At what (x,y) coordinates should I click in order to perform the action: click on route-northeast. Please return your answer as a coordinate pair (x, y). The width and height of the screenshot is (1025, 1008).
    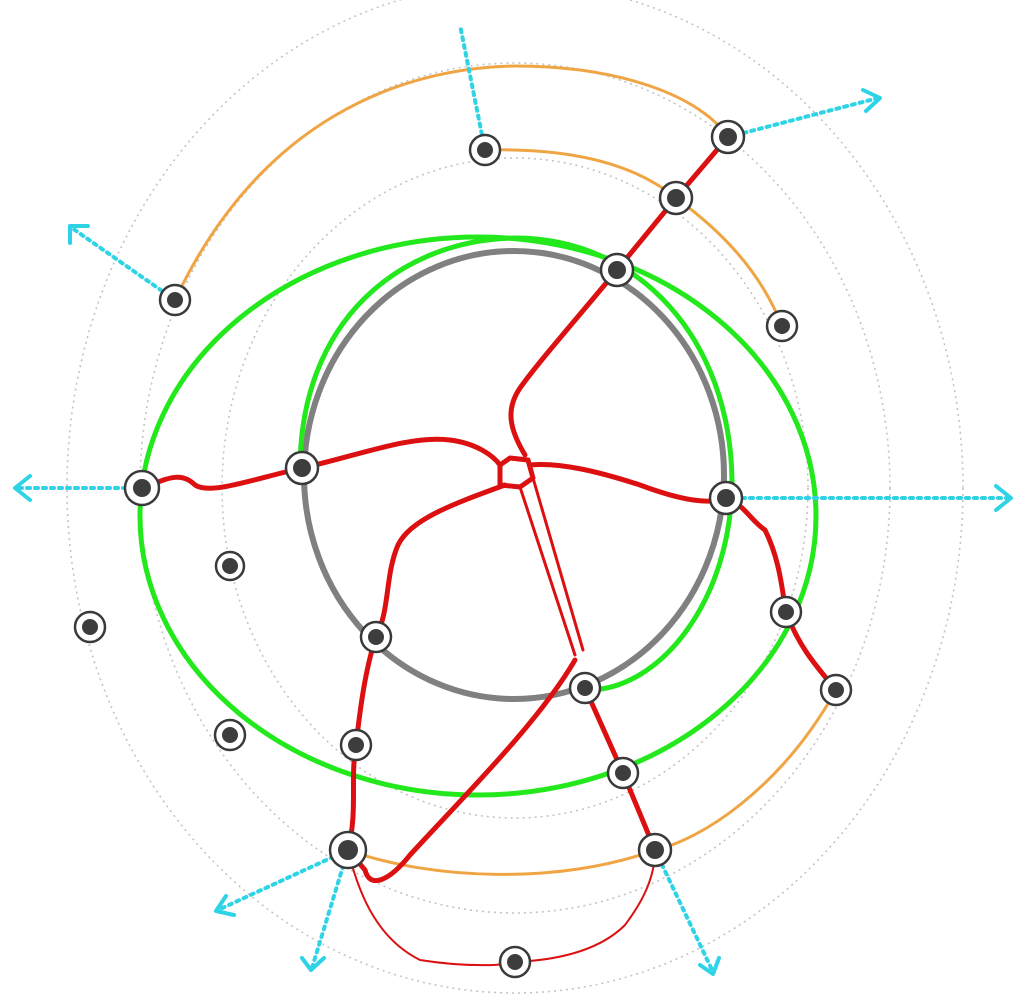
    Looking at the image, I should click on (619, 296).